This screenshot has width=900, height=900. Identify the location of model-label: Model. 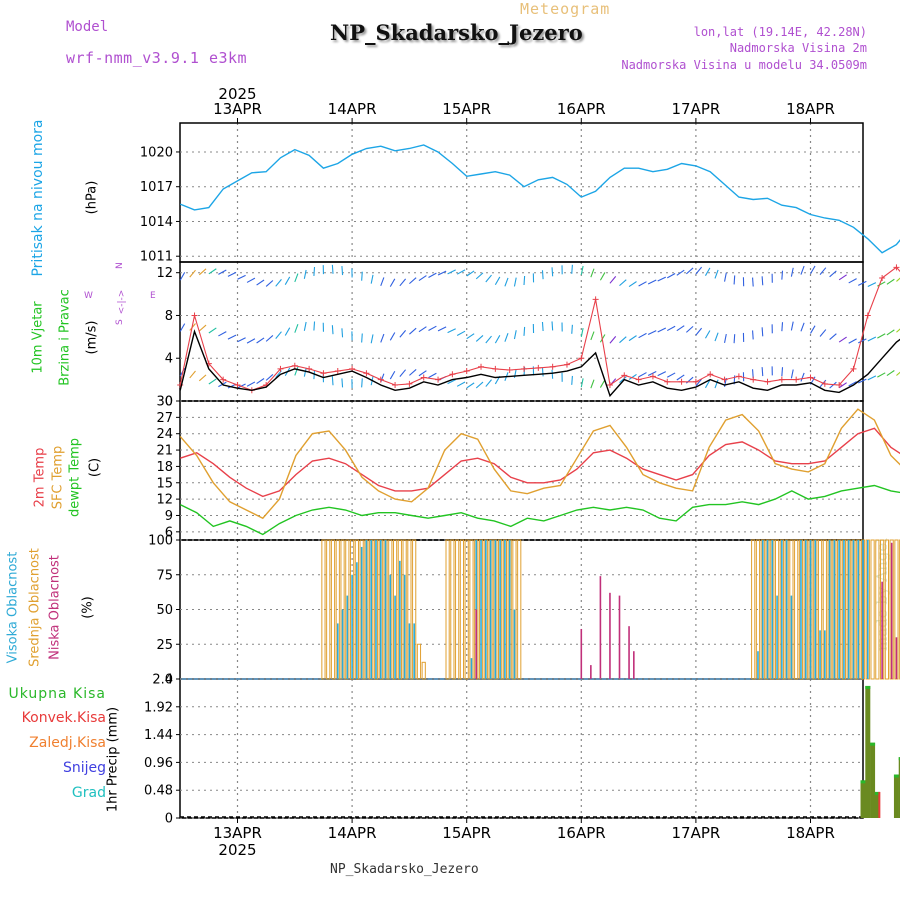
(87, 27).